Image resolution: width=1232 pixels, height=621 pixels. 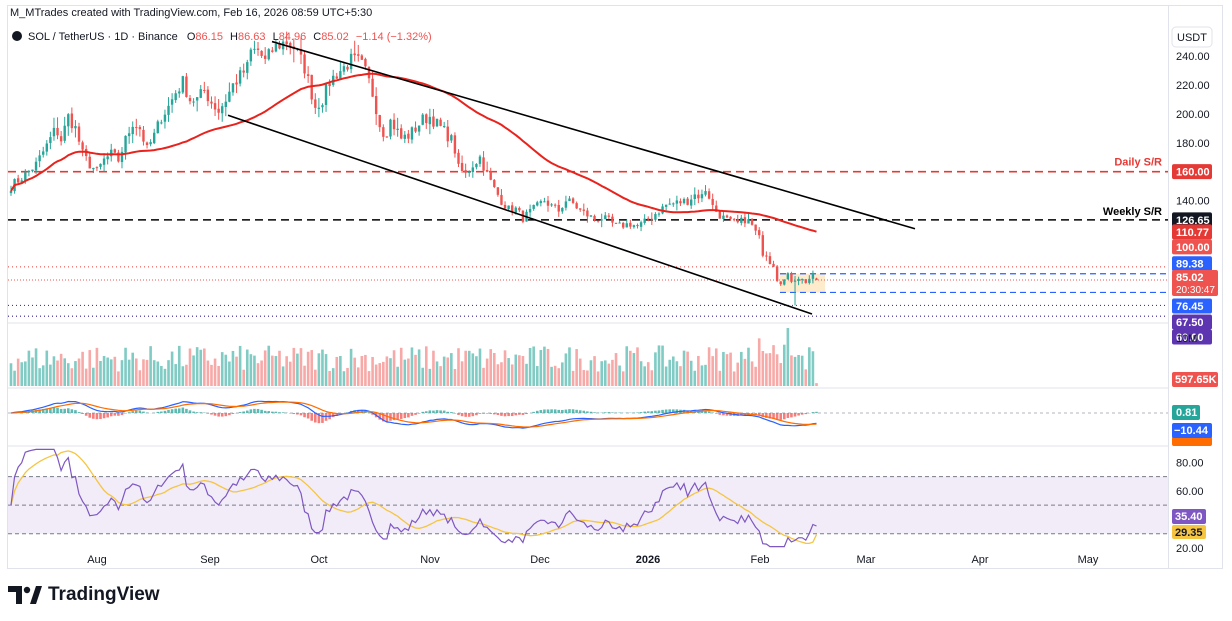 I want to click on annotation-daily-sr: Daily S/R, so click(x=1138, y=163).